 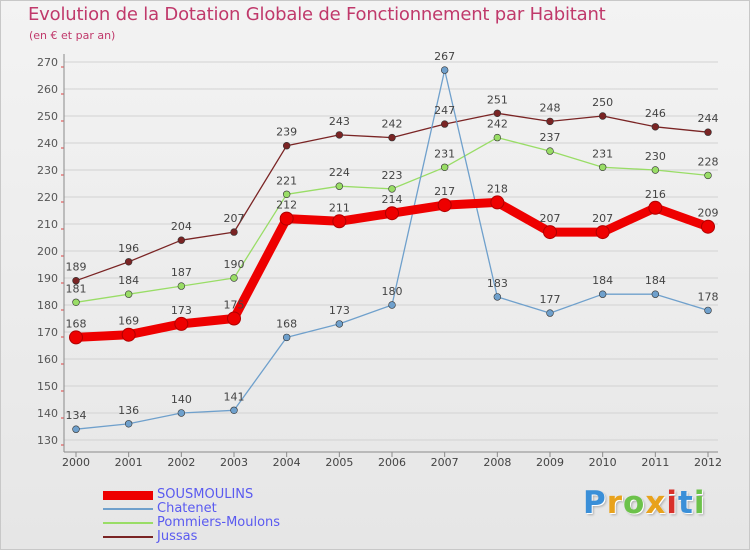 What do you see at coordinates (392, 199) in the screenshot?
I see `data-label: 214` at bounding box center [392, 199].